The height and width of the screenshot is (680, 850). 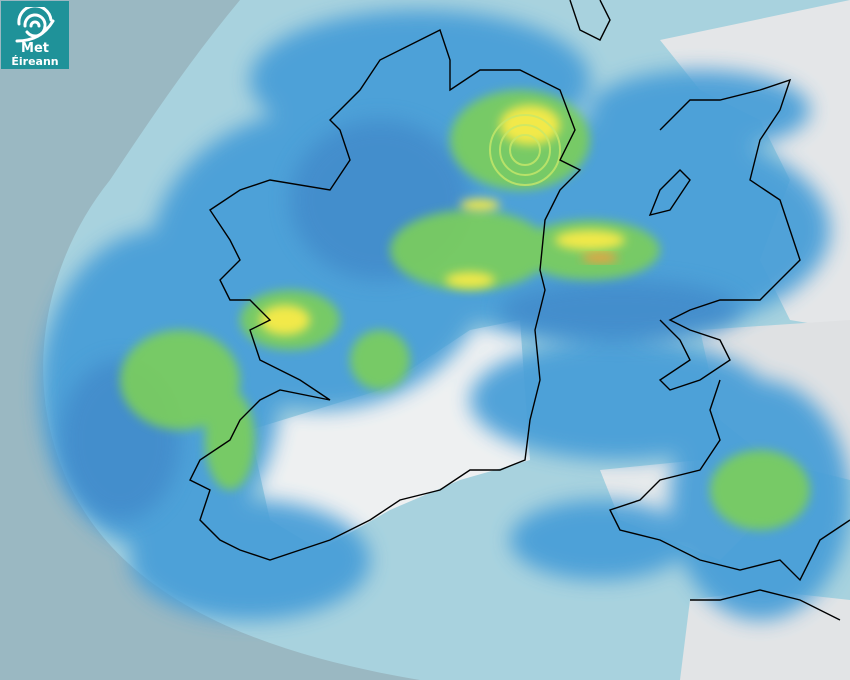 I want to click on met-eireann-logo: Met Éireann, so click(x=35, y=35).